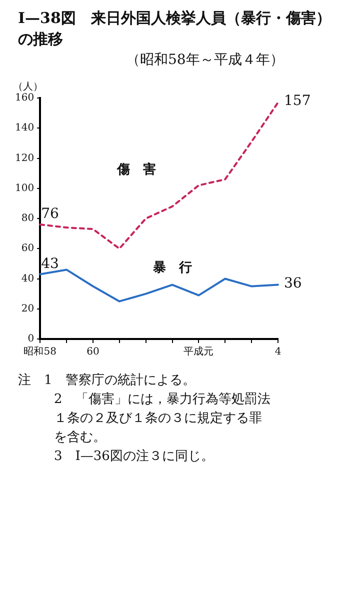  What do you see at coordinates (199, 352) in the screenshot?
I see `x-tick-label: 平成元` at bounding box center [199, 352].